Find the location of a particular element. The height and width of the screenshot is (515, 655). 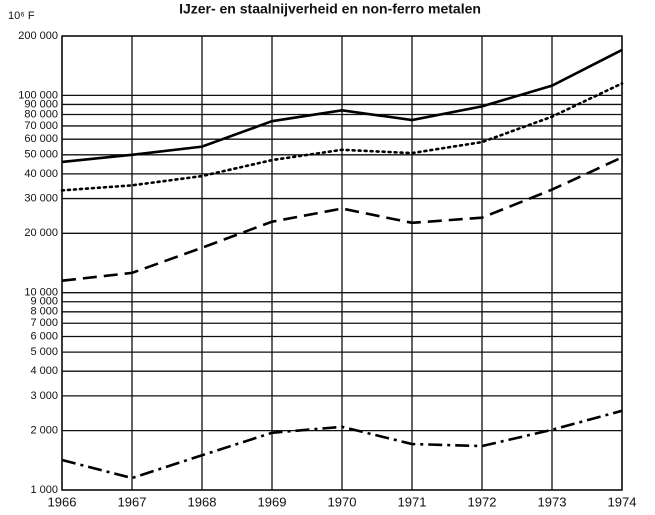

y-tick-label: 200 000 is located at coordinates (38, 36).